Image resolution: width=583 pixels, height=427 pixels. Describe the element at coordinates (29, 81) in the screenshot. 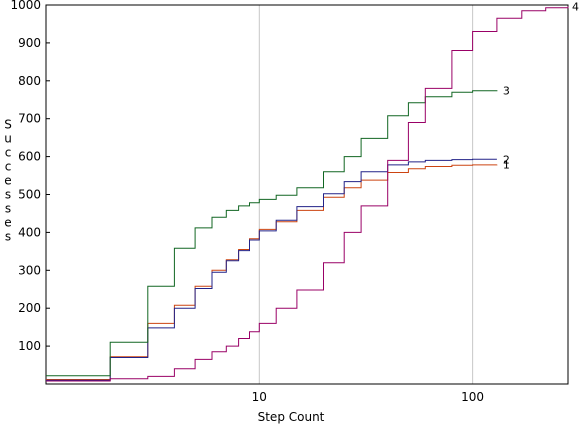

I see `y-tick-label: 800` at that location.